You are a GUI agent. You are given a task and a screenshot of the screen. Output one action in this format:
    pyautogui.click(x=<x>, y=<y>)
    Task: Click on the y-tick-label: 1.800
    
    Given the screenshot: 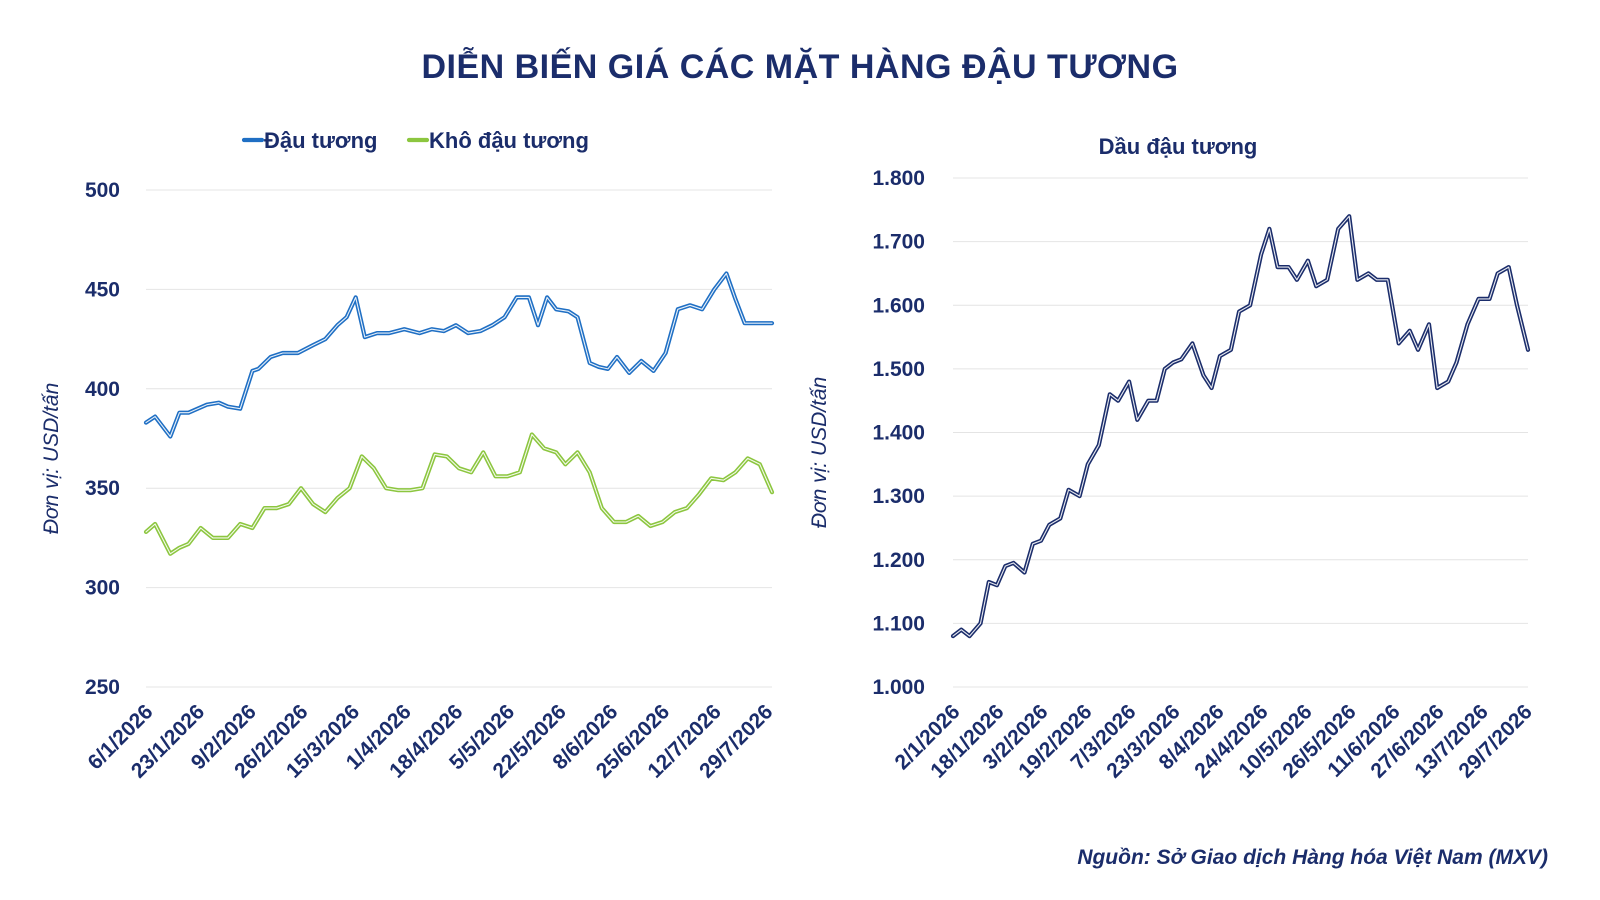 What is the action you would take?
    pyautogui.click(x=898, y=178)
    